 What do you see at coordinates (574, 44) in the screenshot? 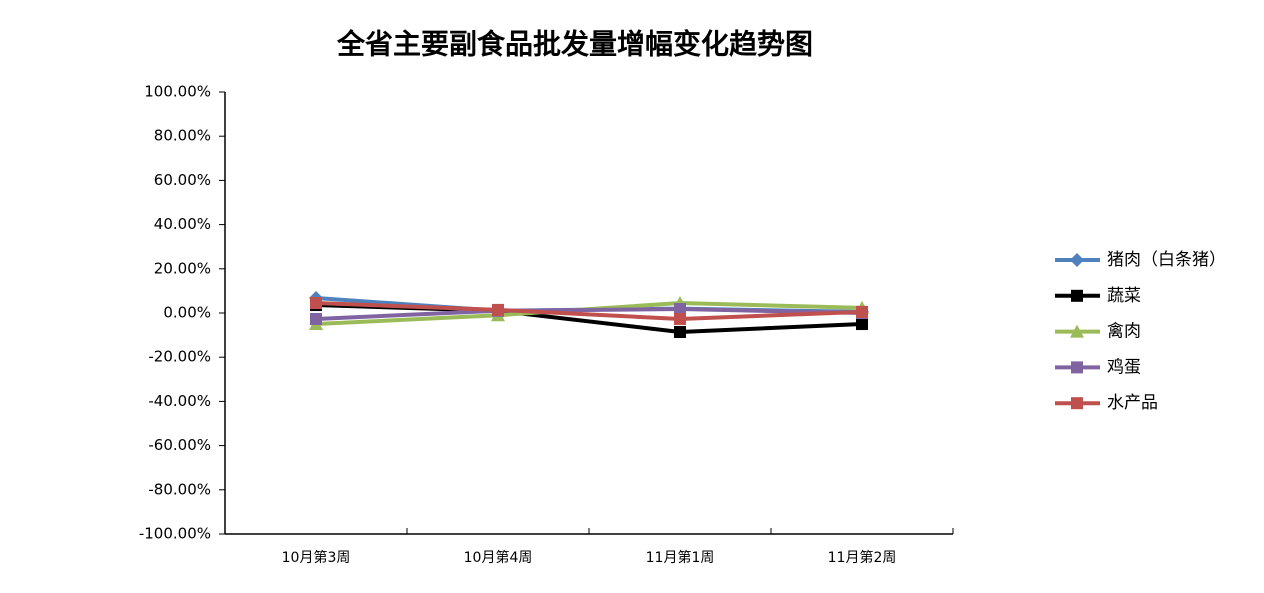
I see `chart-title: 全省主要副食品批发量增幅变化趋势图` at bounding box center [574, 44].